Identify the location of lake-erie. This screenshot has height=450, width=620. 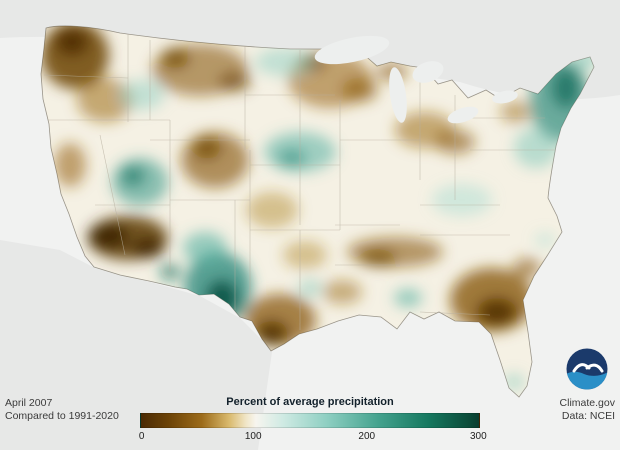
(463, 115).